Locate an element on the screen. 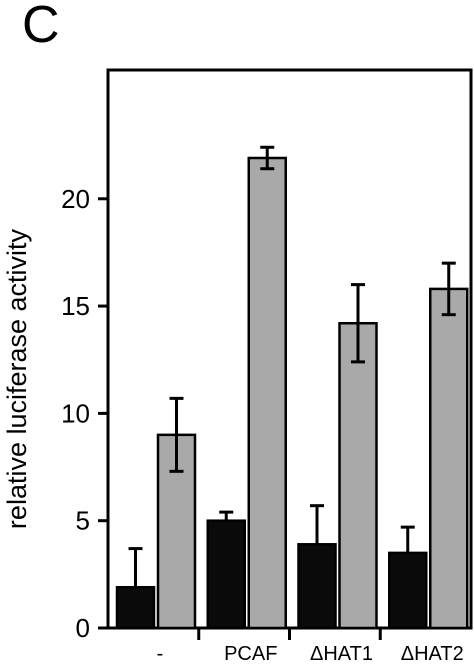  category-label-1: PCAF is located at coordinates (250, 654).